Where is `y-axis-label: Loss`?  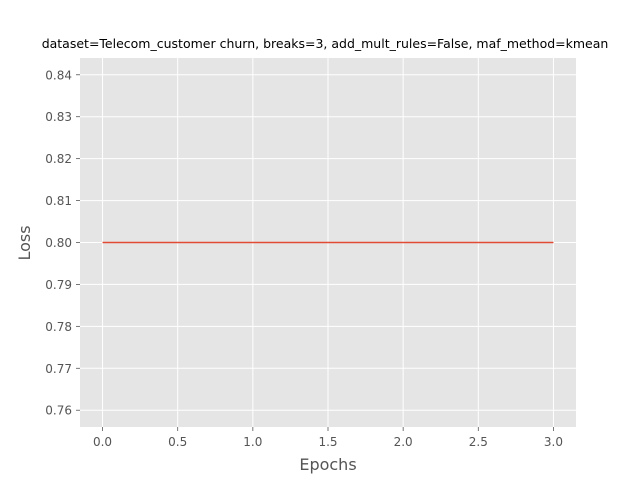 y-axis-label: Loss is located at coordinates (24, 242).